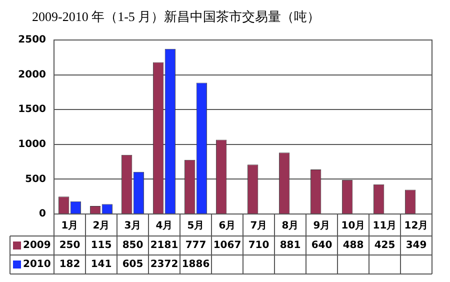  I want to click on x-tick-label: 8月, so click(290, 226).